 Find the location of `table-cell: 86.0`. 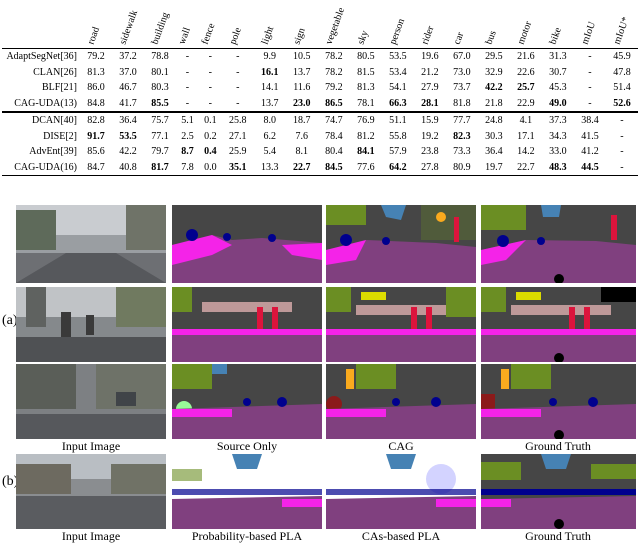

table-cell: 86.0 is located at coordinates (96, 87).